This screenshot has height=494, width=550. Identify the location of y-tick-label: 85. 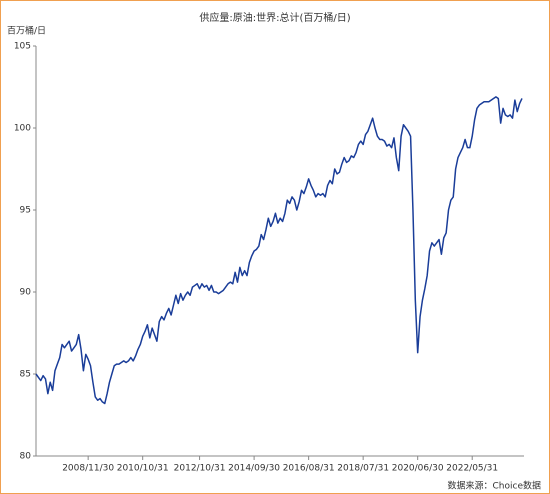
(25, 375).